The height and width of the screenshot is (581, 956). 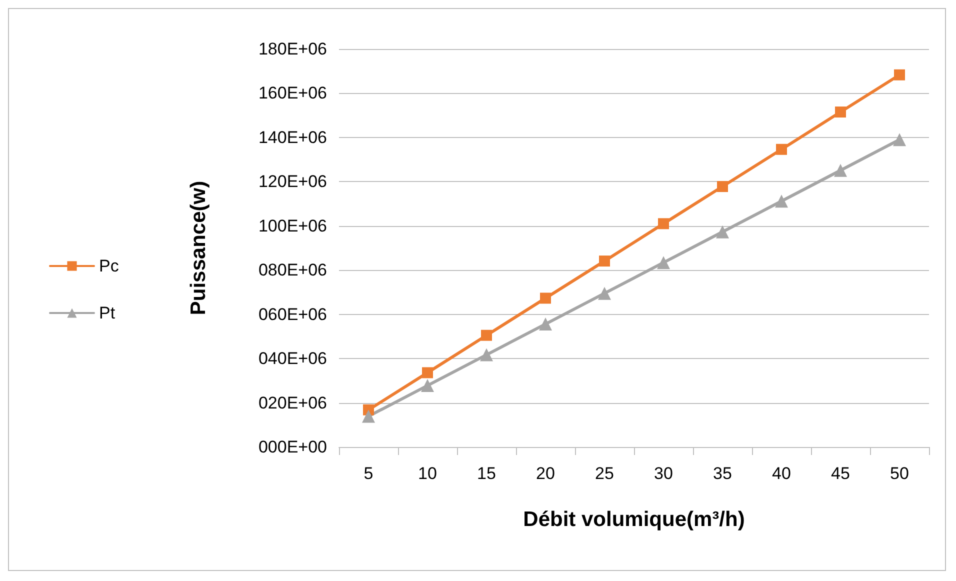 I want to click on y-tick-label: 180E+06, so click(x=292, y=49).